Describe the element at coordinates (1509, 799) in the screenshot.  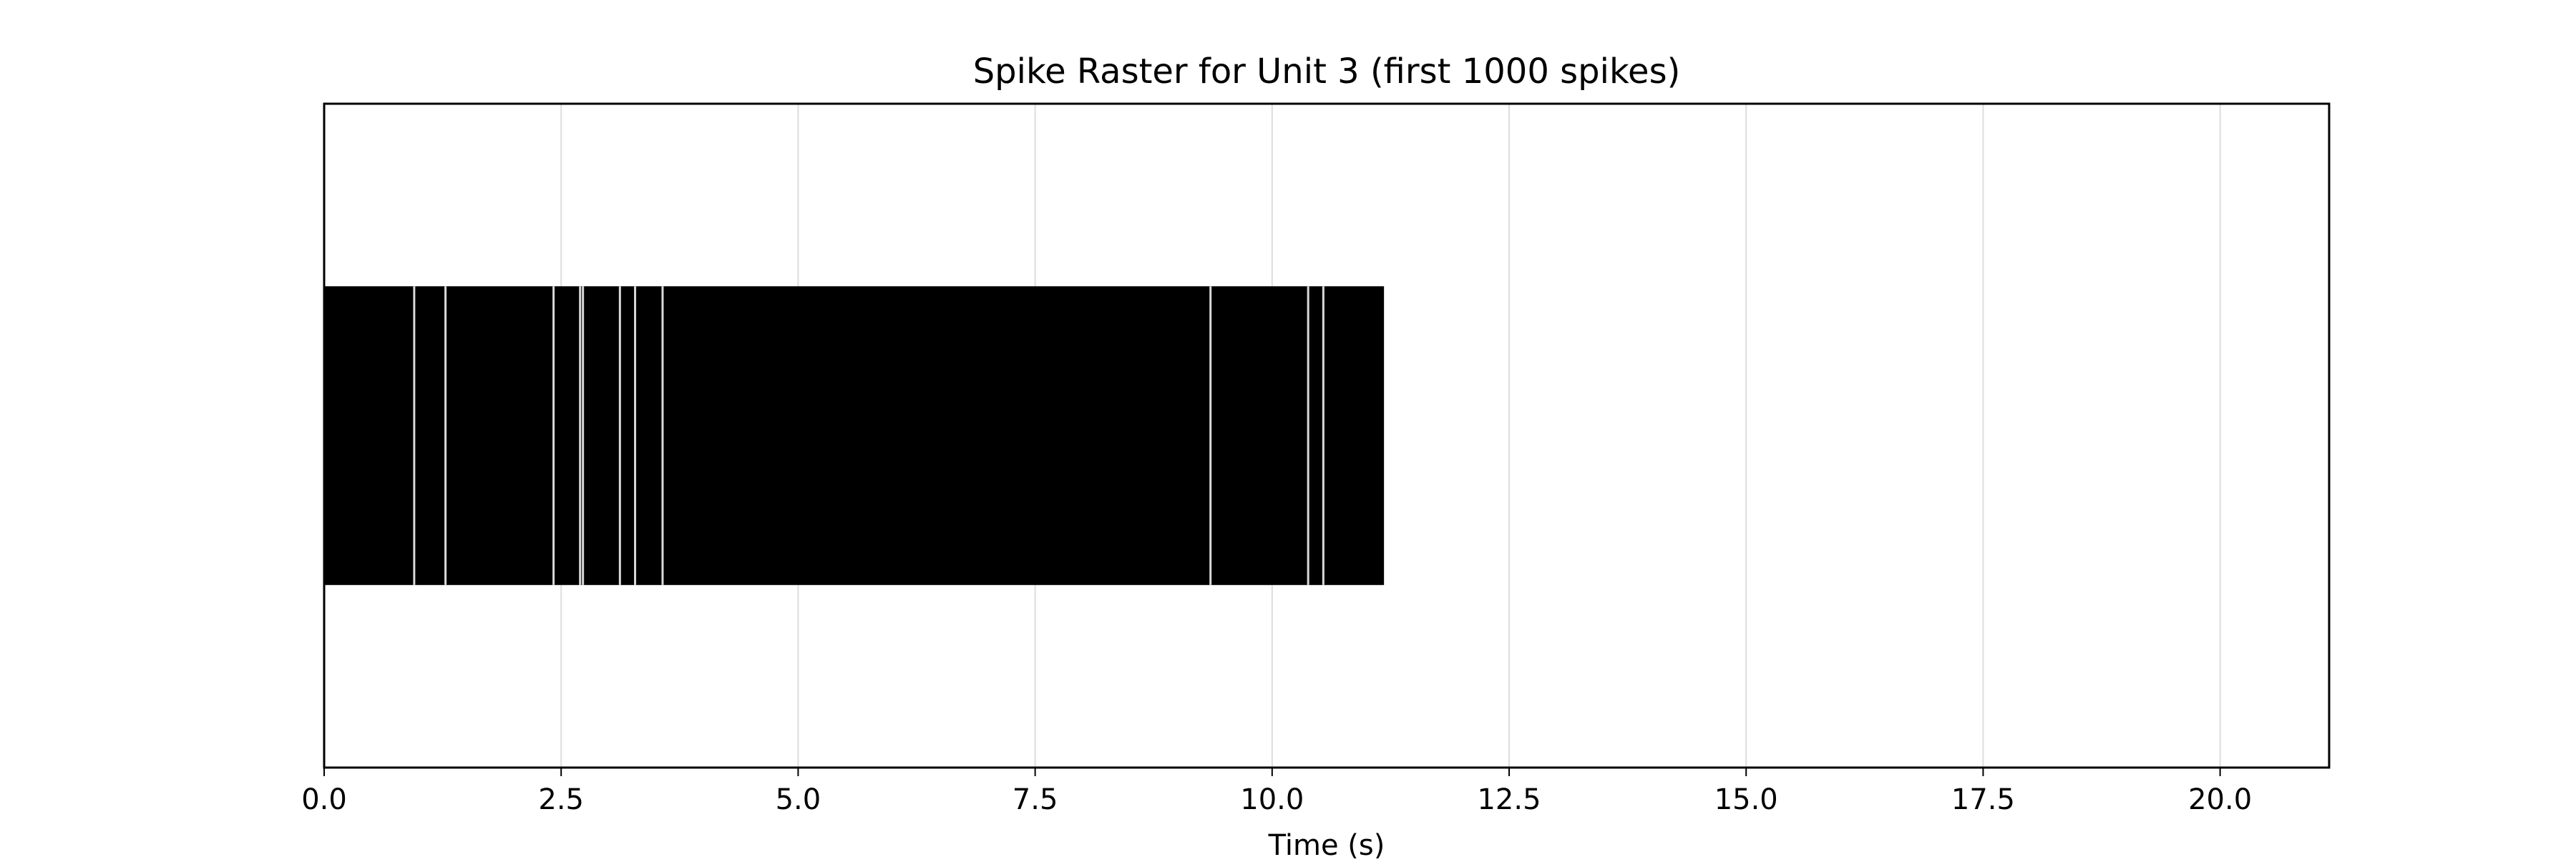
I see `x-tick-label: 12.5` at that location.